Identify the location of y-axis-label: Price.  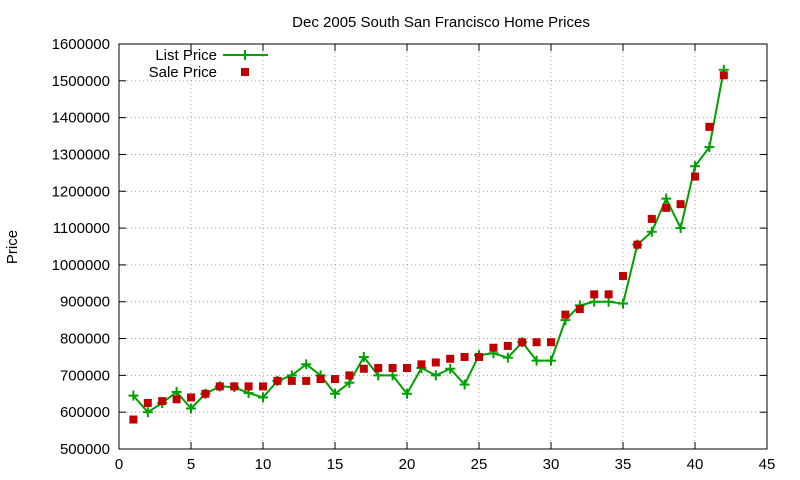
(12, 247).